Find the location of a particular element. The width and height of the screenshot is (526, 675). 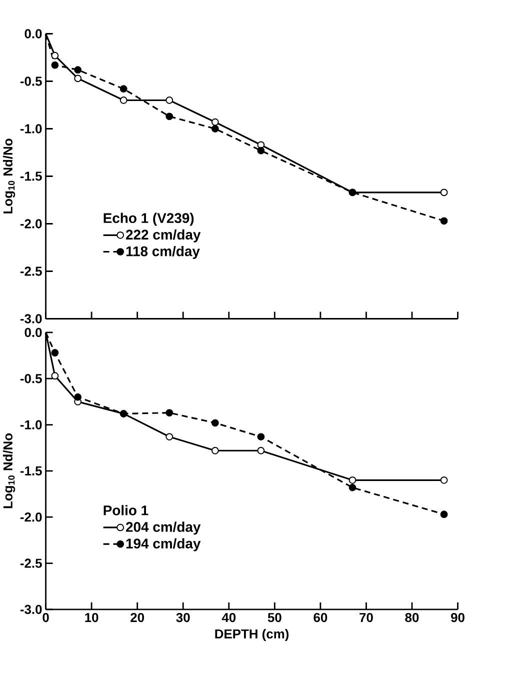

legend-label: 194 cm/day is located at coordinates (163, 545).